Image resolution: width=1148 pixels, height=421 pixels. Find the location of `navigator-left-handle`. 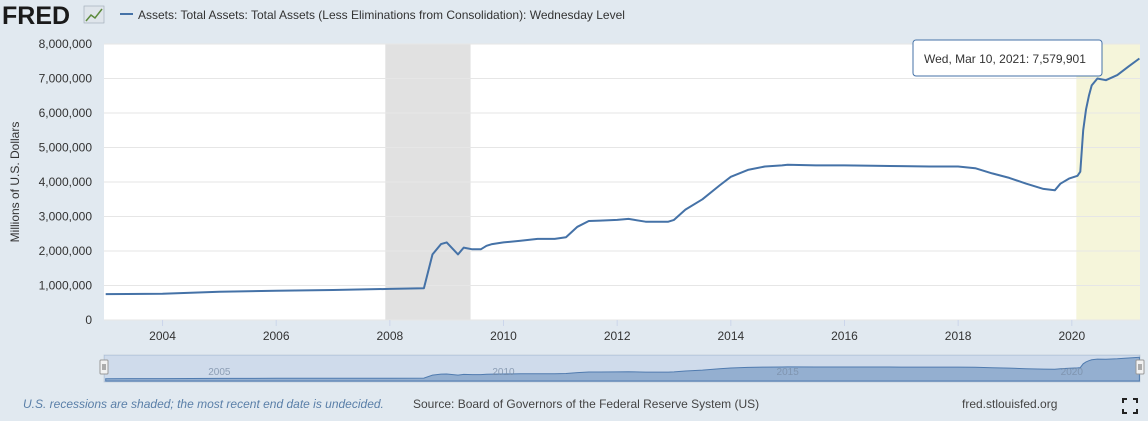

navigator-left-handle is located at coordinates (104, 367).